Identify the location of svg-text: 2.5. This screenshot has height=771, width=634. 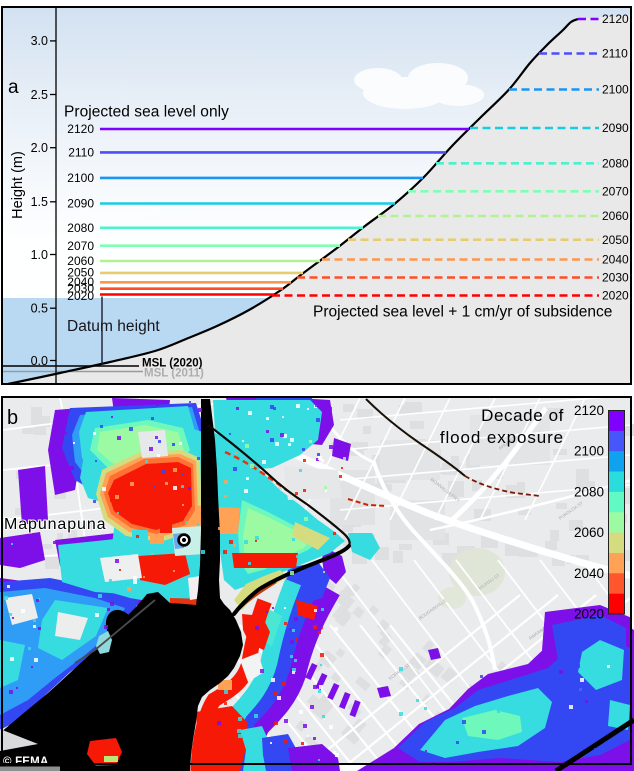
(39, 95).